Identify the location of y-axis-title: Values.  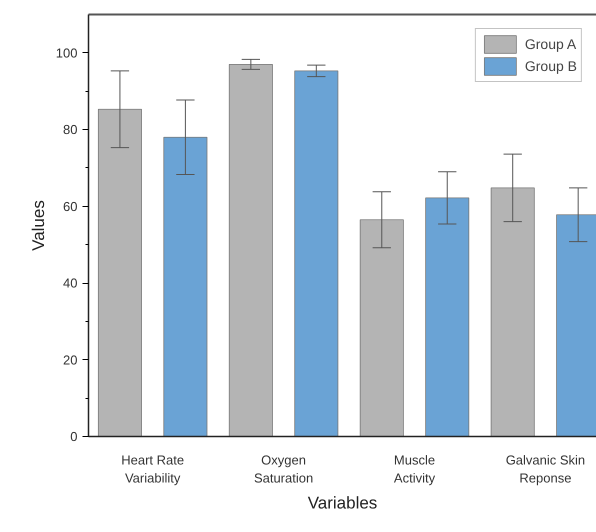
(38, 225).